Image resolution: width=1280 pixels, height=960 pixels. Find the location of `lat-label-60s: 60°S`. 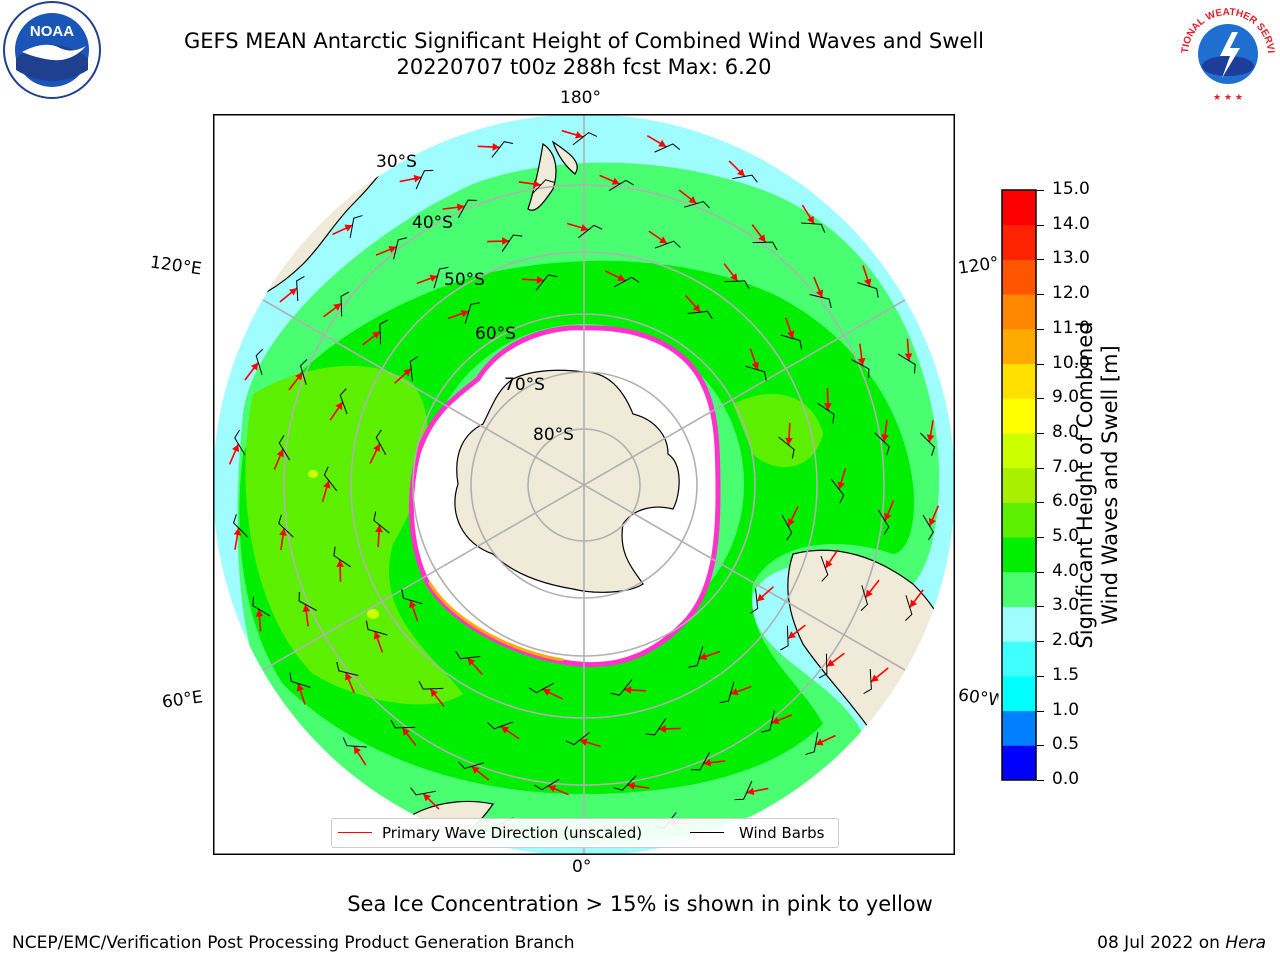

lat-label-60s: 60°S is located at coordinates (495, 334).